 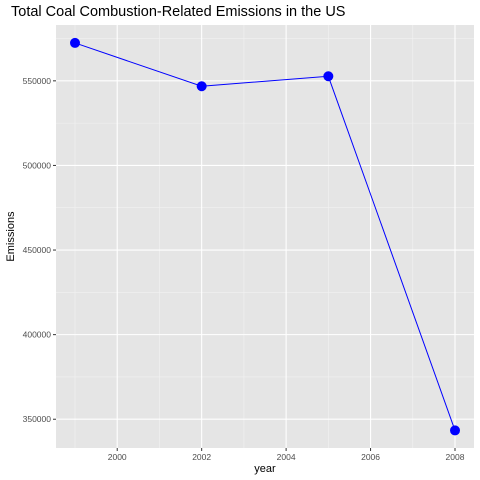 I want to click on y-tick-label: 400000, so click(x=37, y=335).